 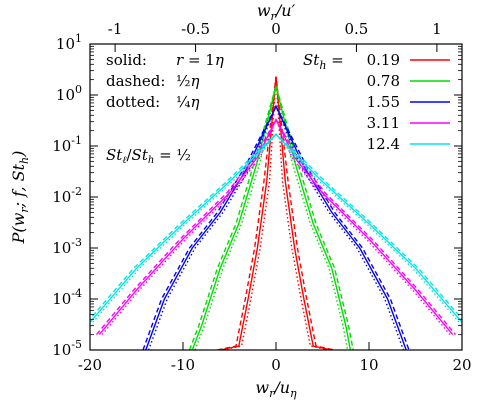 What do you see at coordinates (323, 61) in the screenshot?
I see `legend-header: Sth =` at bounding box center [323, 61].